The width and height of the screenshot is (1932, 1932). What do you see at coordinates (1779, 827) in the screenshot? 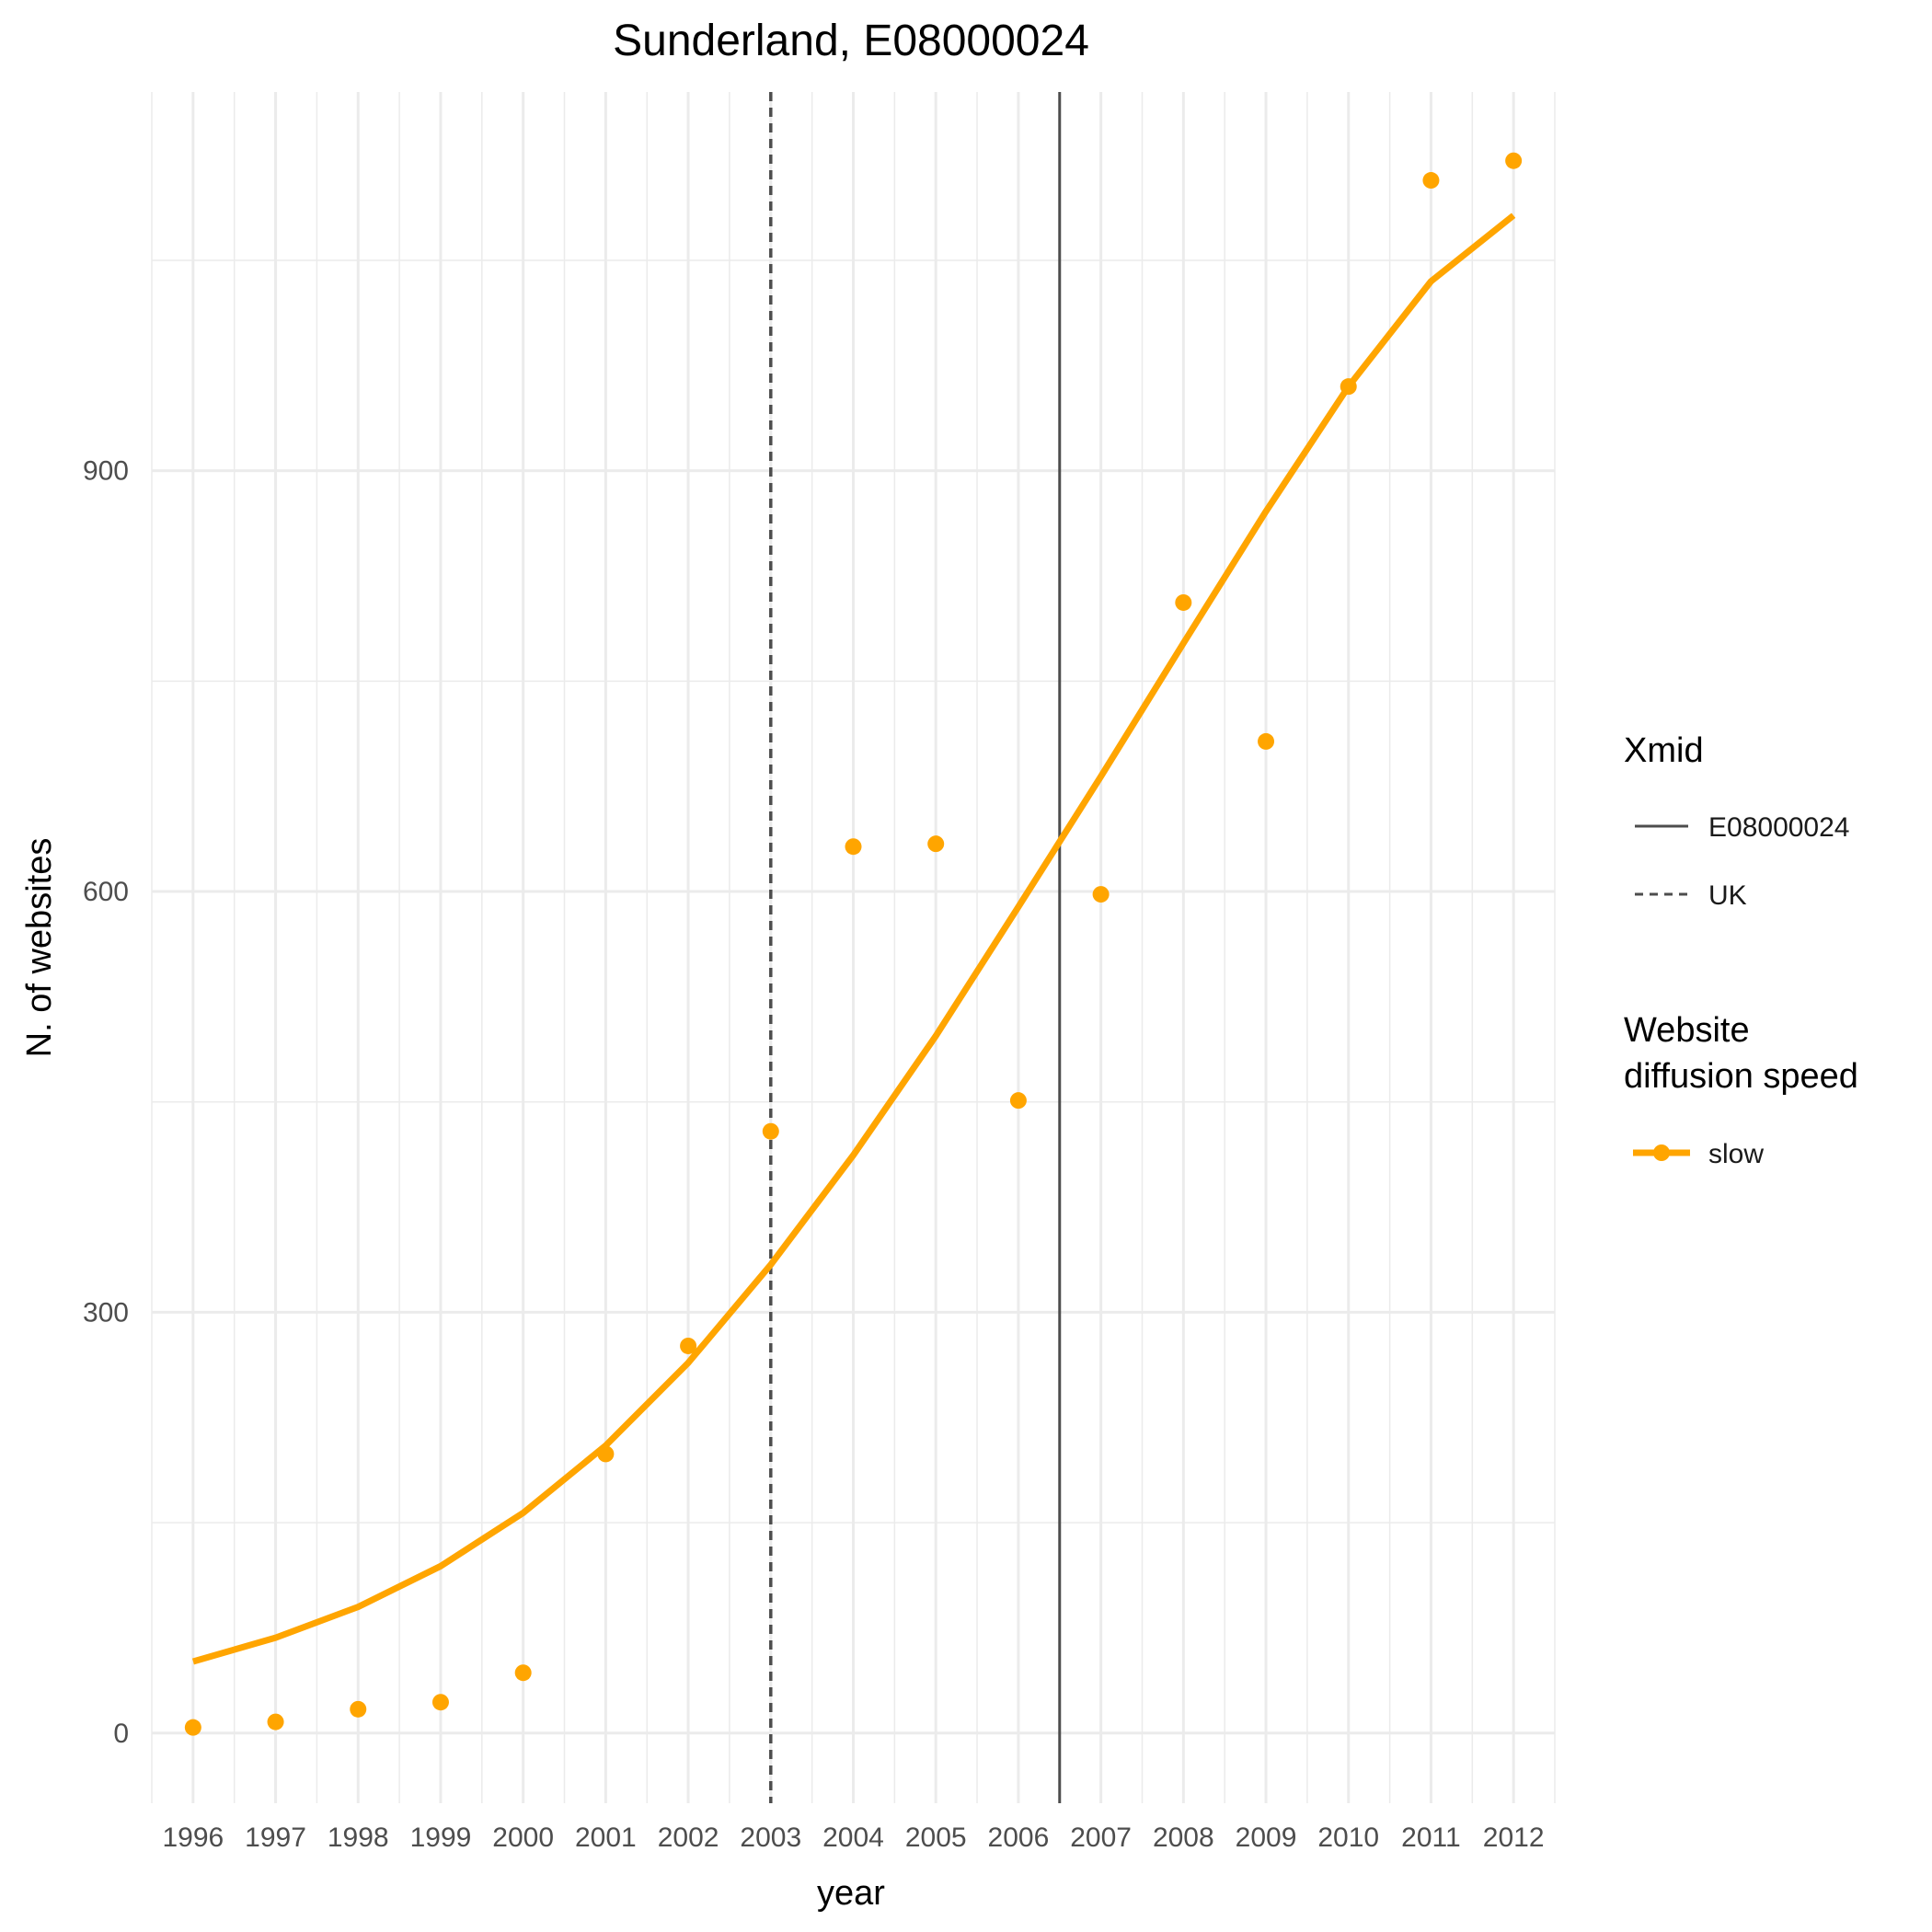
I see `legend-label: E08000024` at bounding box center [1779, 827].